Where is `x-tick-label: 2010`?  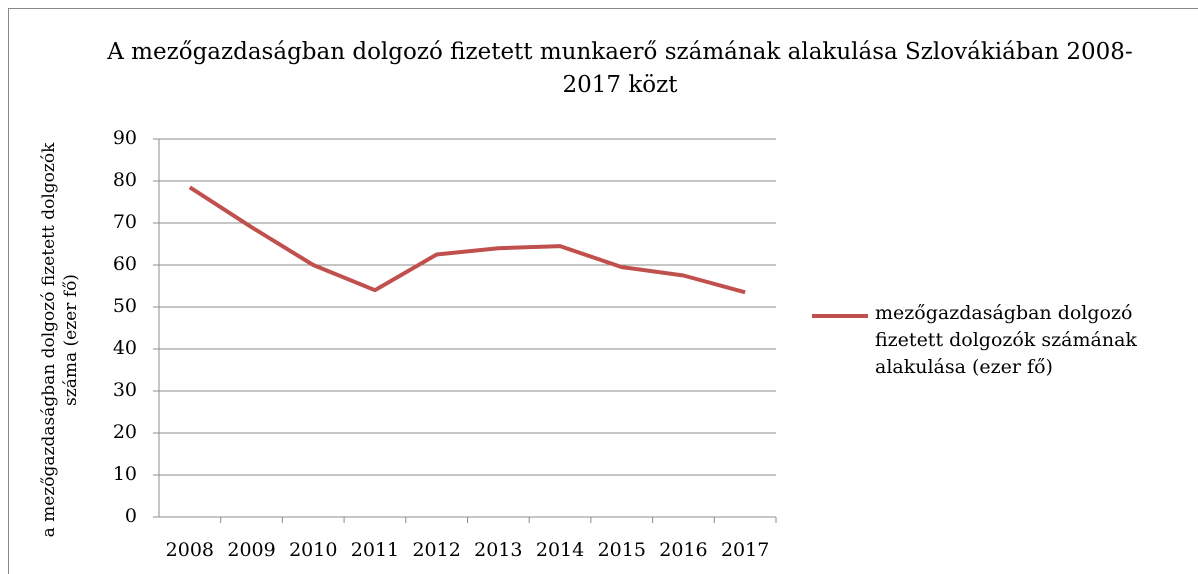
x-tick-label: 2010 is located at coordinates (313, 550).